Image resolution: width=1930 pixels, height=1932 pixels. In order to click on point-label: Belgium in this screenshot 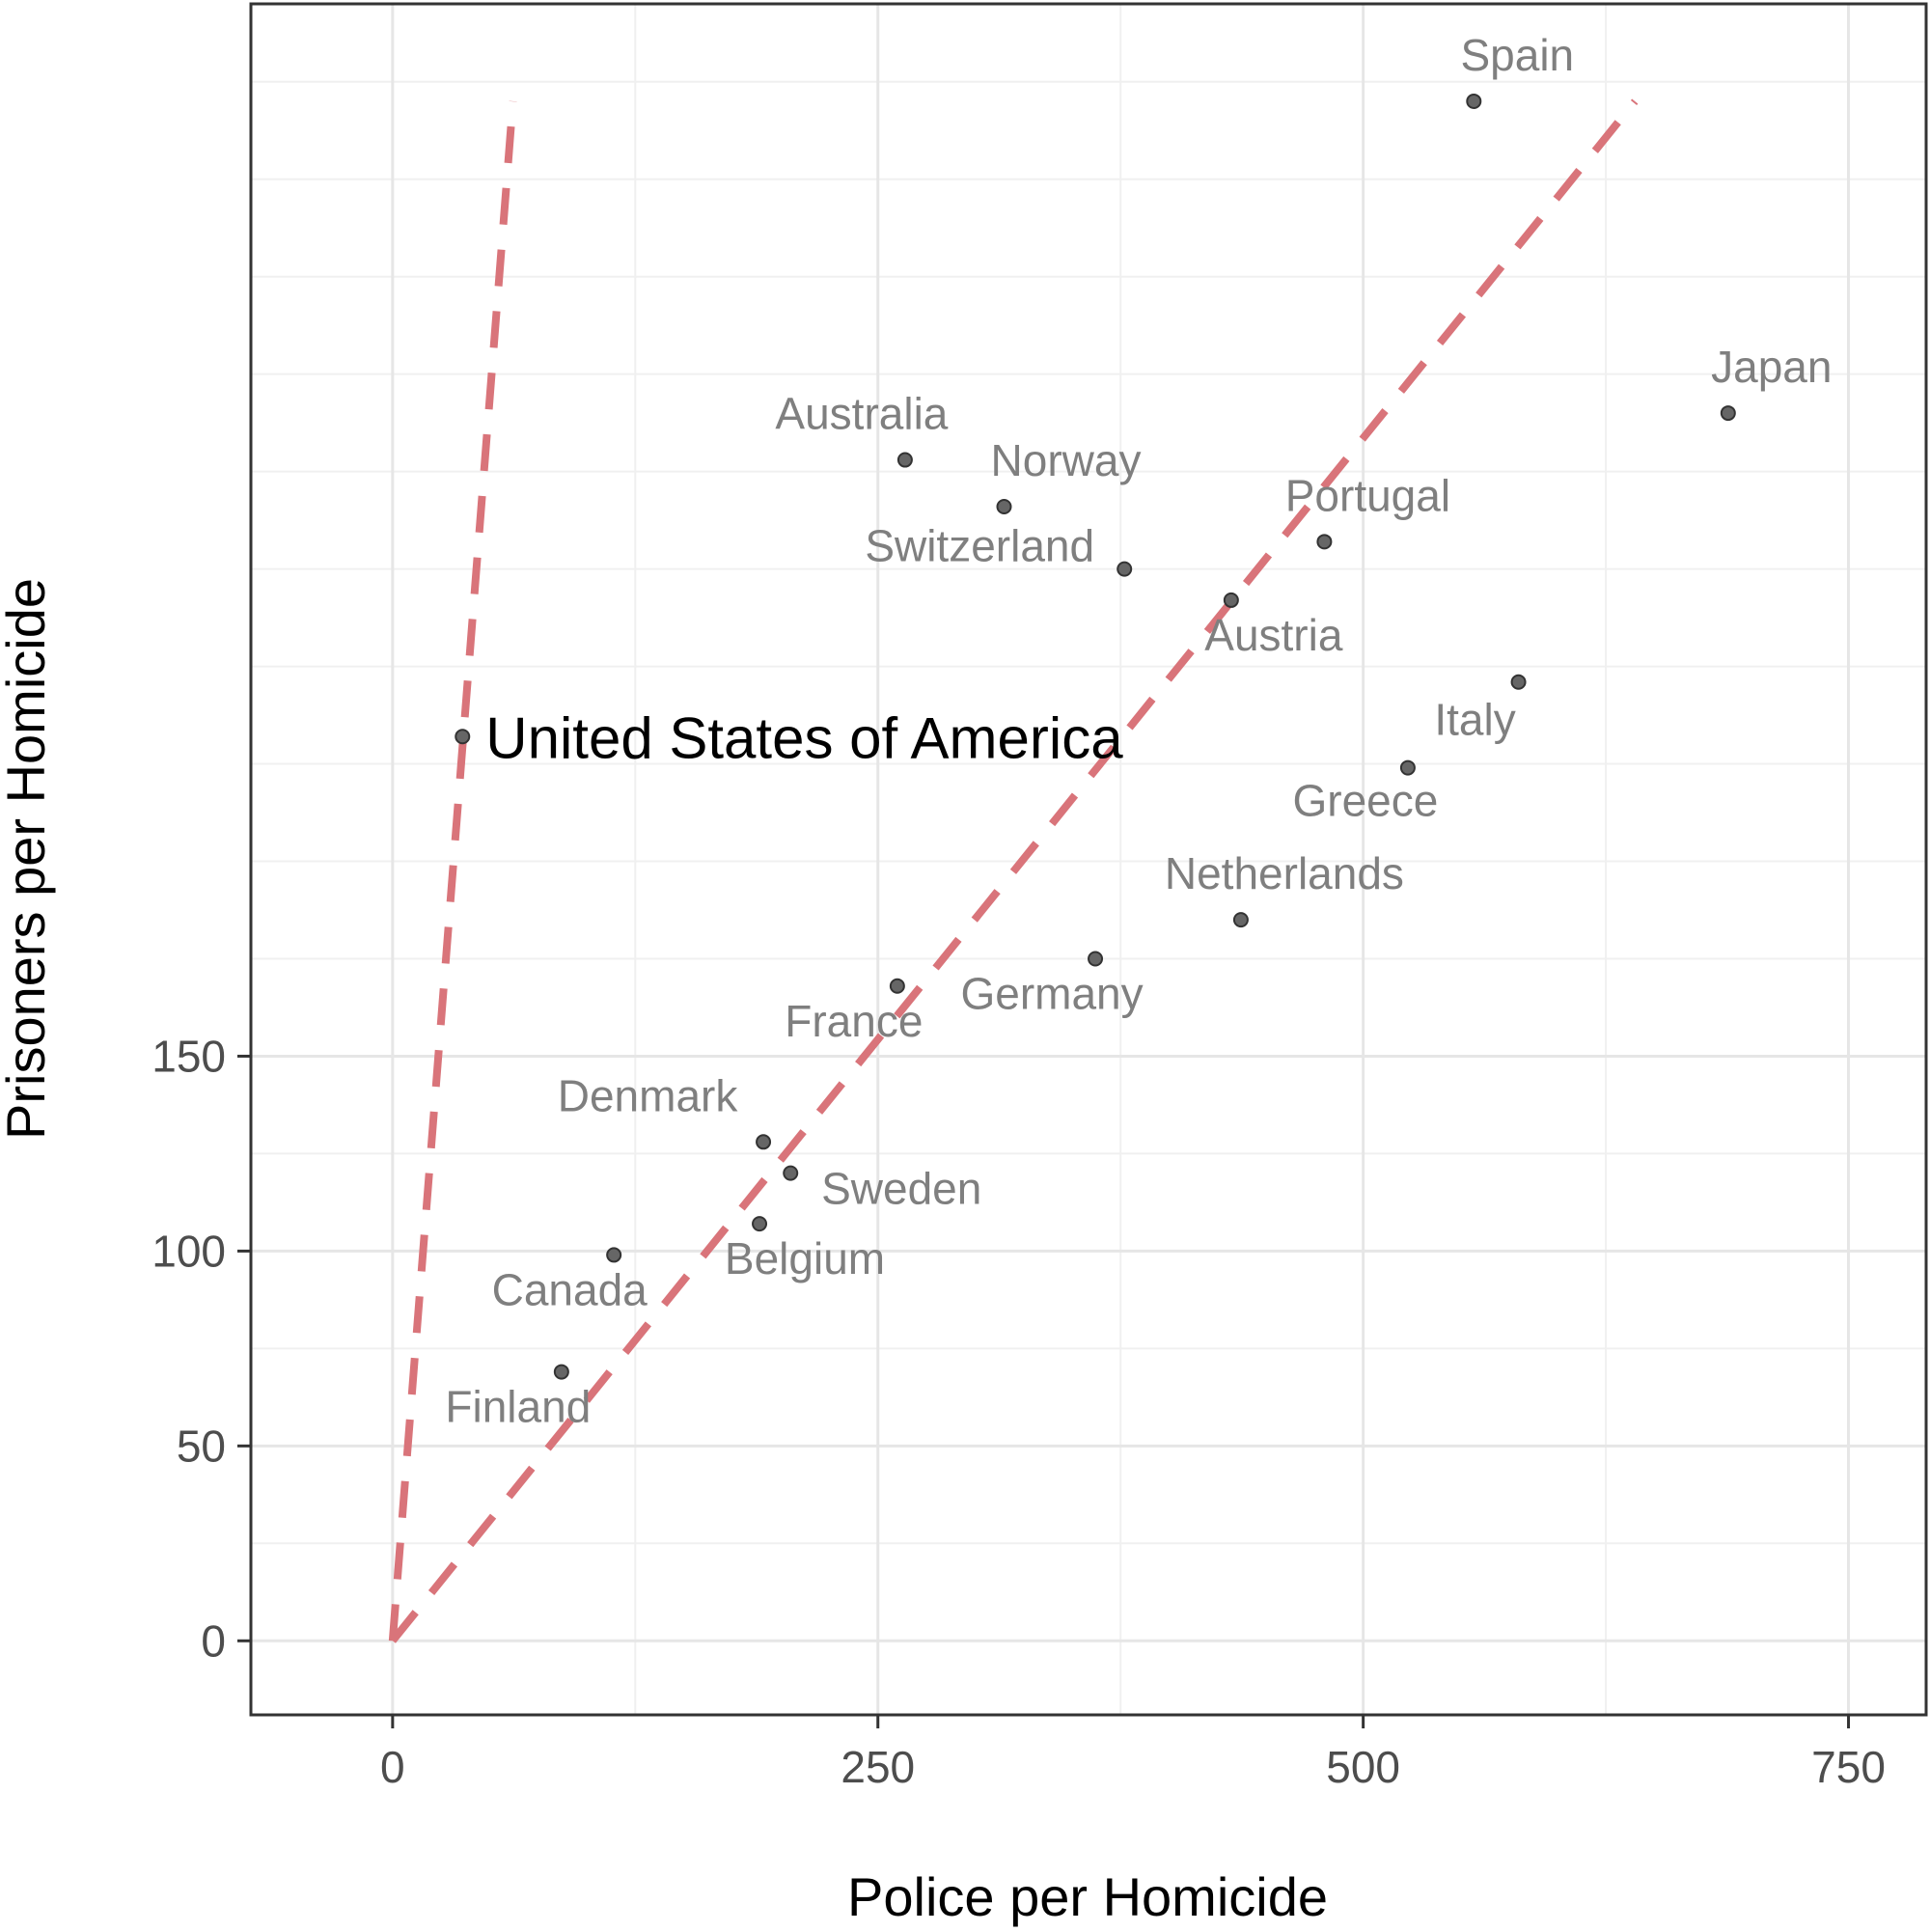, I will do `click(805, 1258)`.